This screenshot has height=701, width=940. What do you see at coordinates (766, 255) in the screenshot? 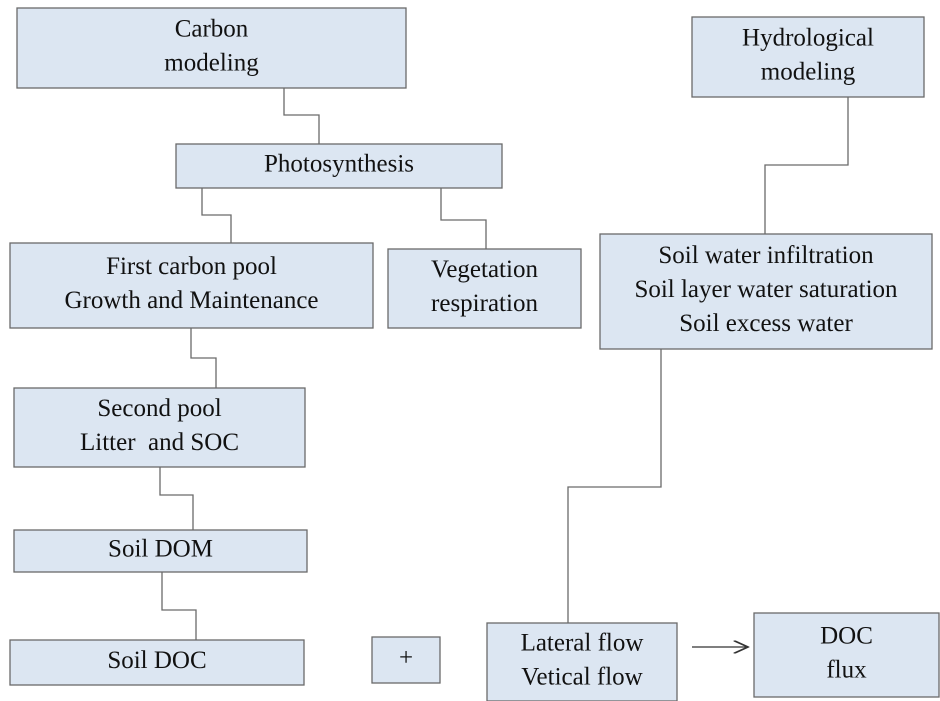
I see `node-label: Soil water infiltration` at bounding box center [766, 255].